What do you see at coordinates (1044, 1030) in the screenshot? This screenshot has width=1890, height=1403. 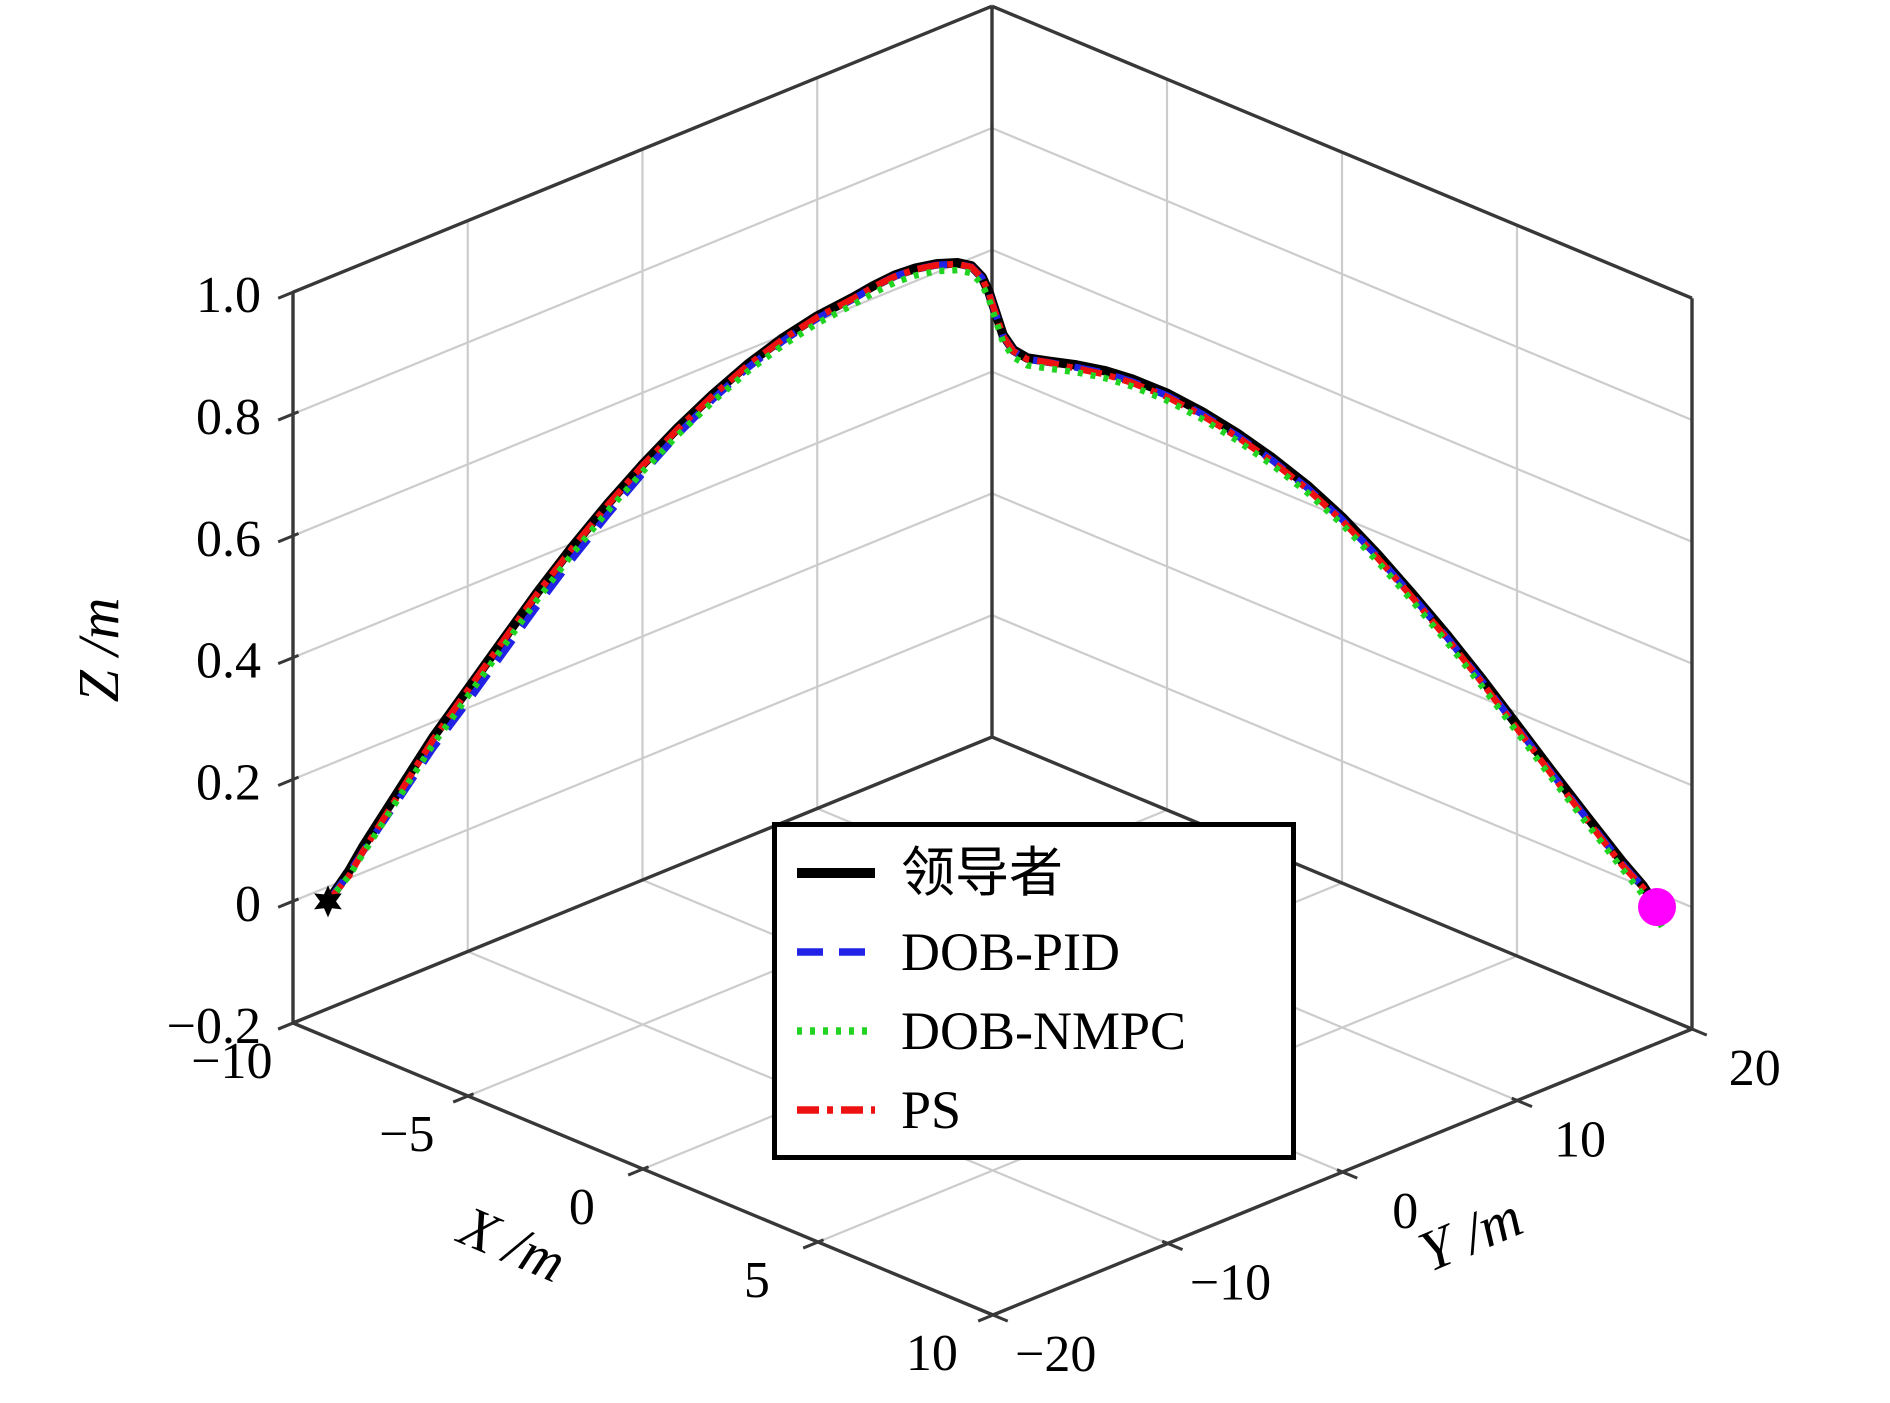 I see `legend-label-dob-nmpc: DOB-NMPC` at bounding box center [1044, 1030].